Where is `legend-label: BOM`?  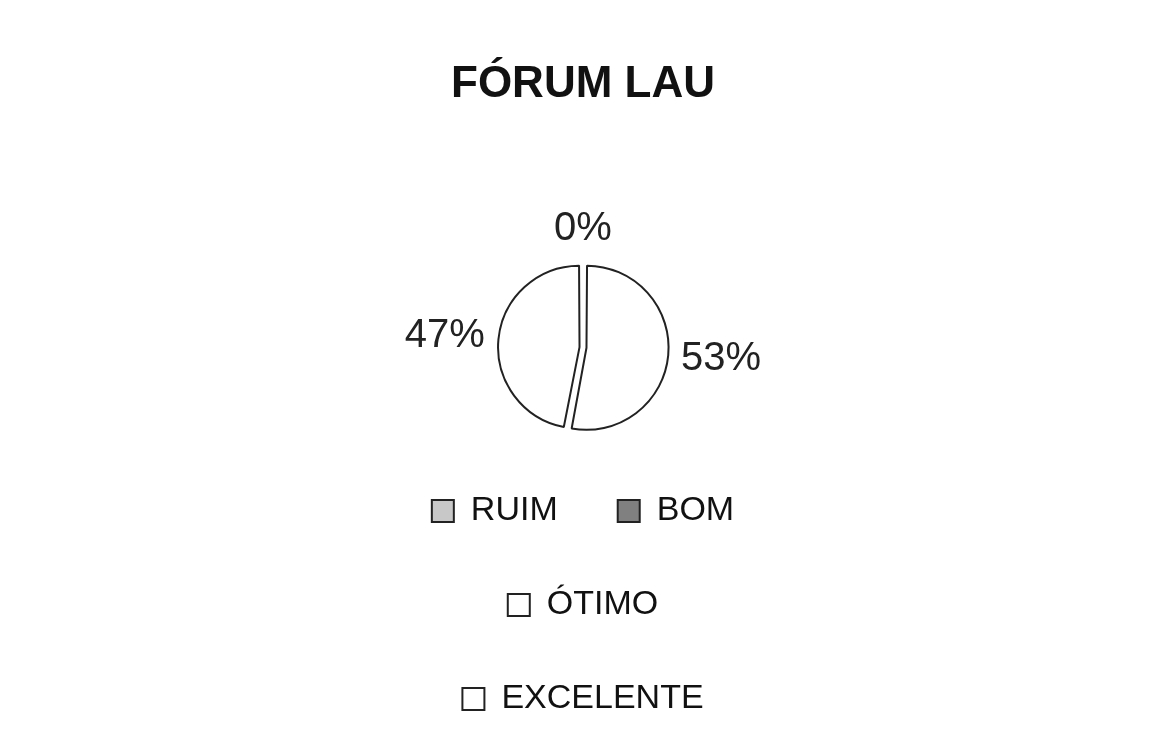
legend-label: BOM is located at coordinates (695, 508).